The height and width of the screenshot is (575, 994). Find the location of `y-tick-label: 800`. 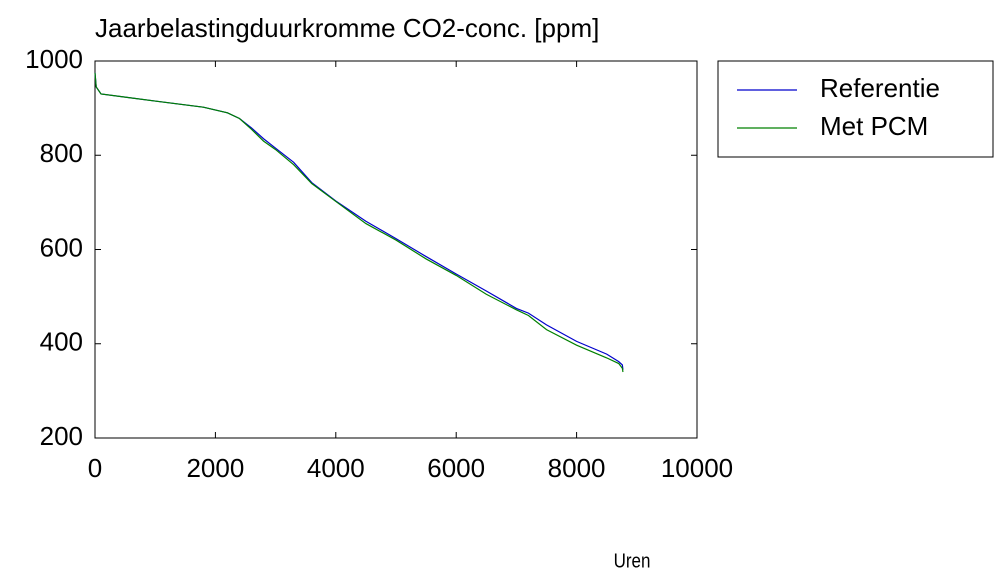

y-tick-label: 800 is located at coordinates (61, 153).